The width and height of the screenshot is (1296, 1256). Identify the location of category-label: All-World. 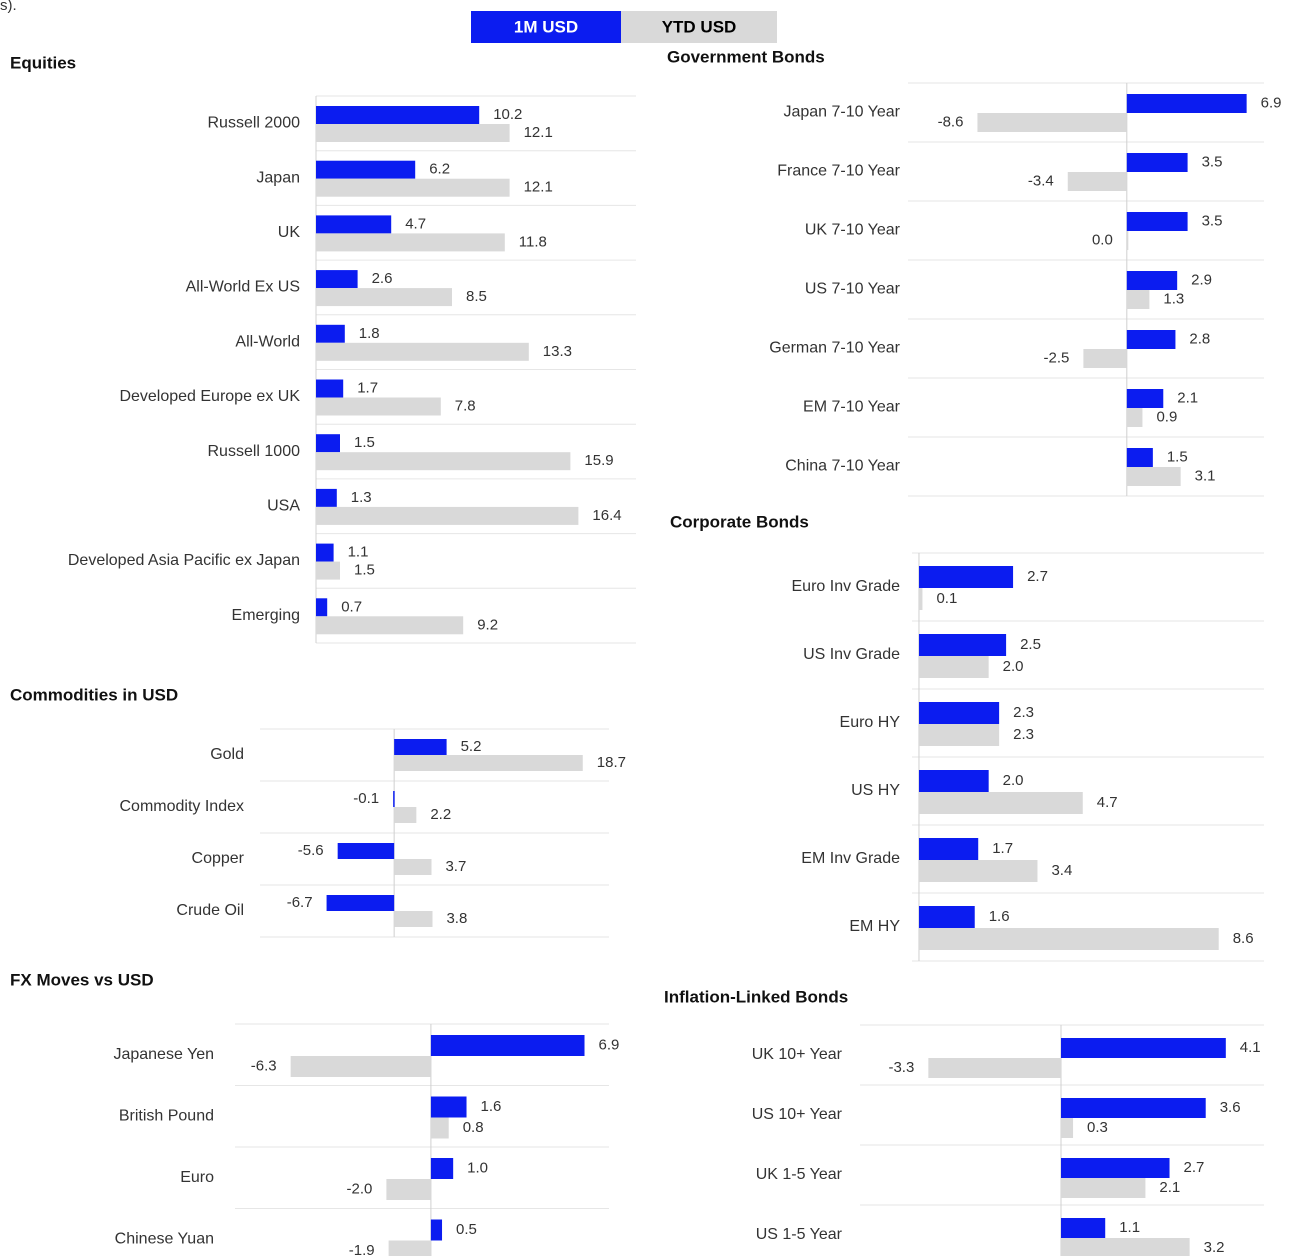
(267, 341).